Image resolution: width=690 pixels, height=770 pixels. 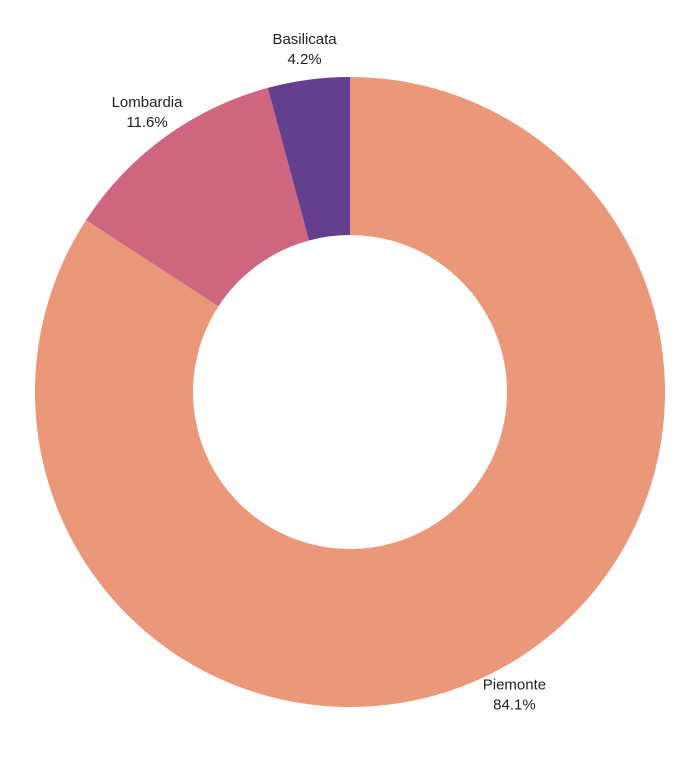 I want to click on slice-label: Piemonte, so click(x=514, y=684).